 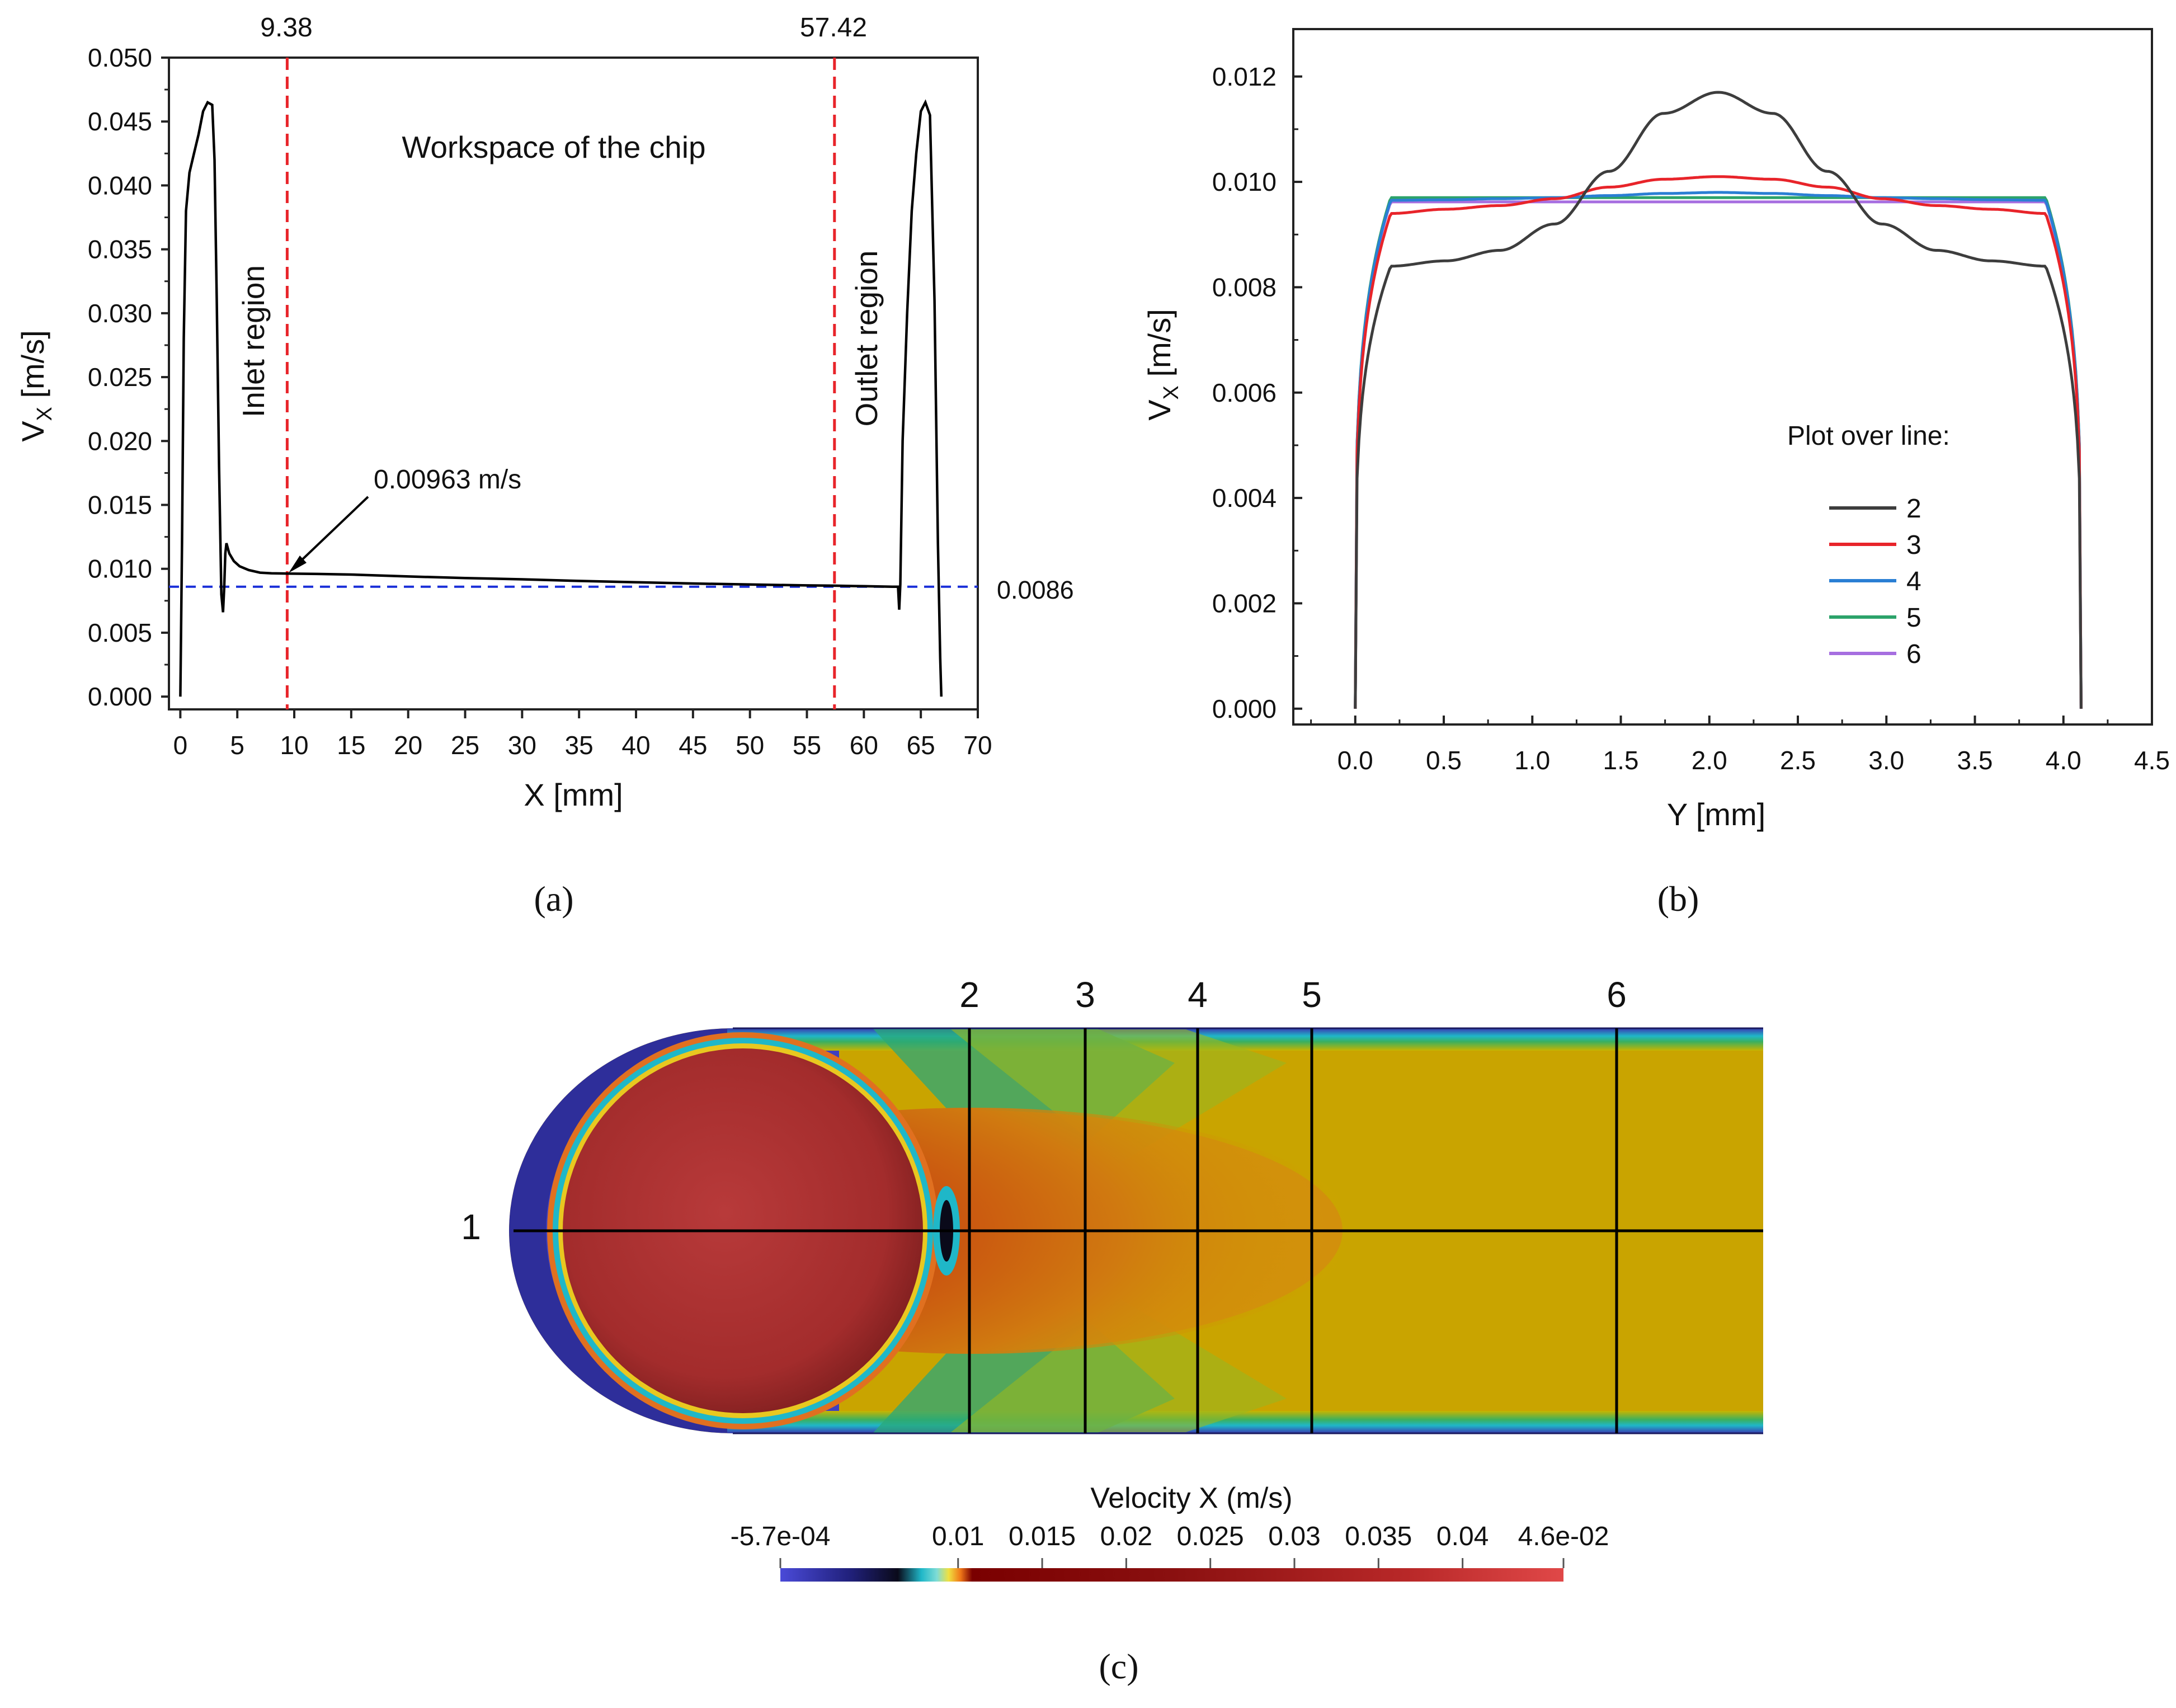 I want to click on panel-a-vline2-label: 57.42, so click(x=833, y=28).